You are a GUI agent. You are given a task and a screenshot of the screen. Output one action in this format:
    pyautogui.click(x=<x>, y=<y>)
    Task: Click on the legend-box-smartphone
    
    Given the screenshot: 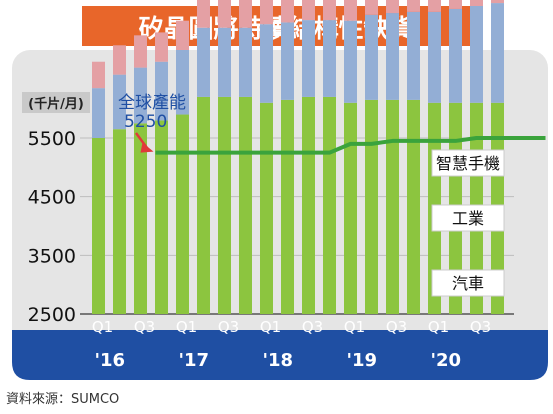 What is the action you would take?
    pyautogui.click(x=468, y=163)
    